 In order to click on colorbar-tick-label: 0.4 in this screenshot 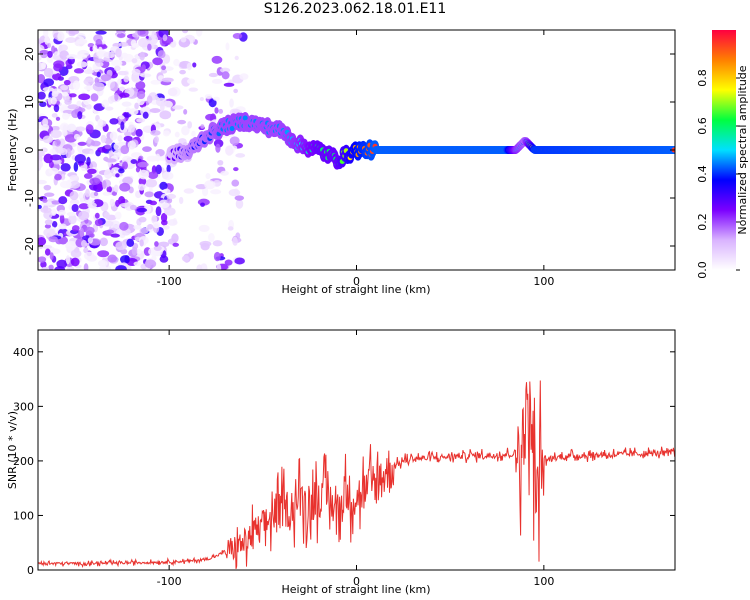, I will do `click(702, 174)`.